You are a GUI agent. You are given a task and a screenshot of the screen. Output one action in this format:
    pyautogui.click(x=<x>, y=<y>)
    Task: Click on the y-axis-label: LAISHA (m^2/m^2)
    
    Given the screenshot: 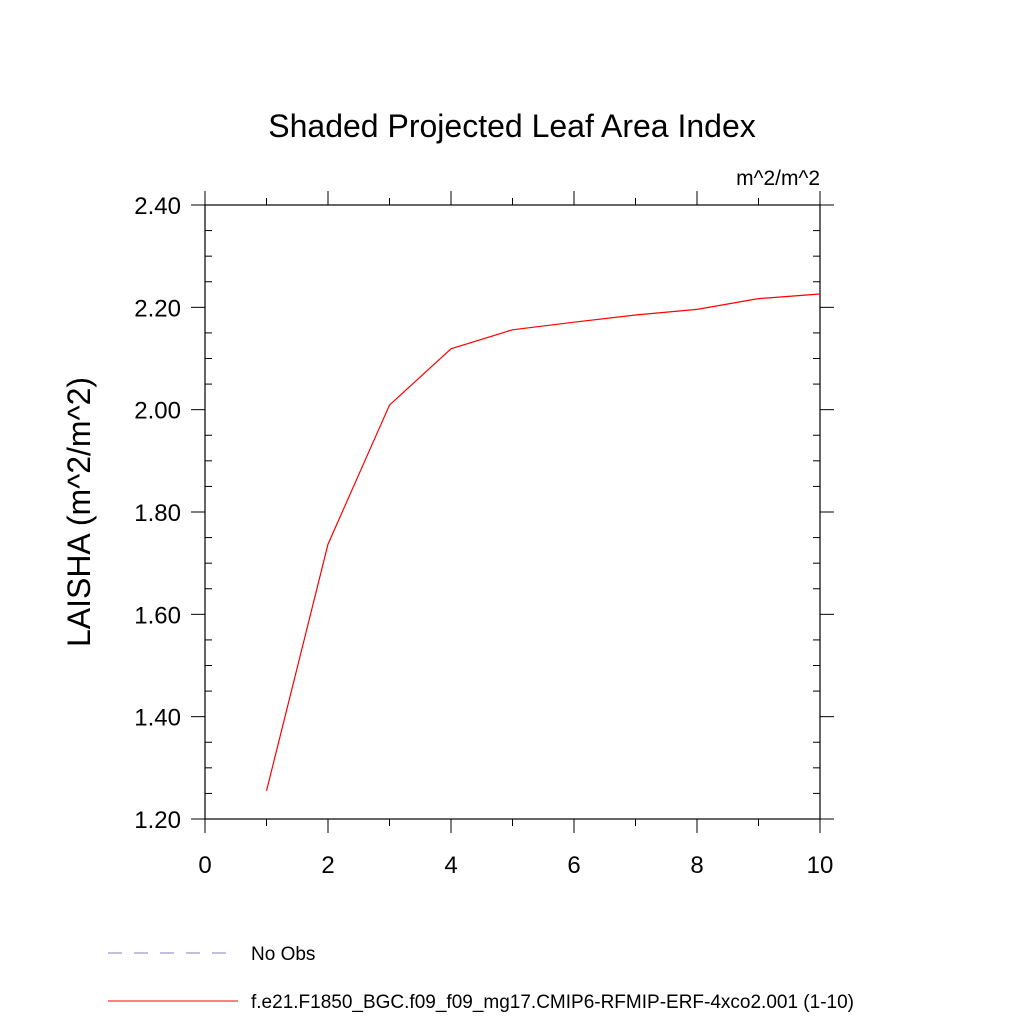 What is the action you would take?
    pyautogui.click(x=79, y=512)
    